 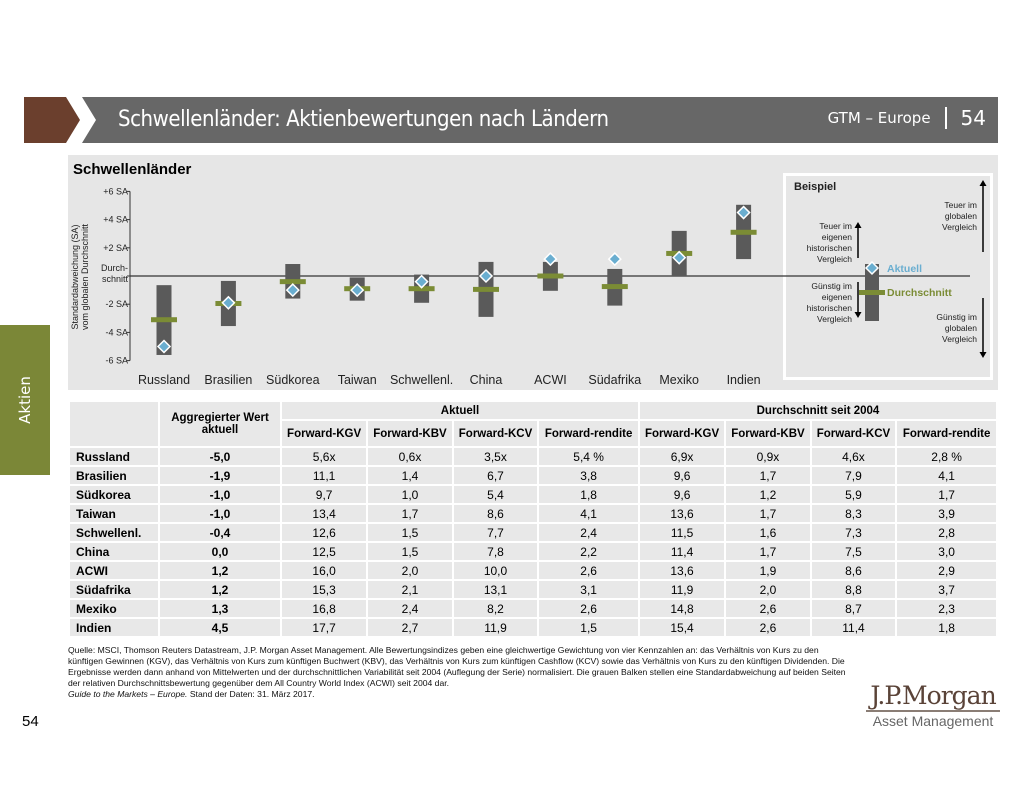 I want to click on table-cell: 13,4, so click(x=324, y=513).